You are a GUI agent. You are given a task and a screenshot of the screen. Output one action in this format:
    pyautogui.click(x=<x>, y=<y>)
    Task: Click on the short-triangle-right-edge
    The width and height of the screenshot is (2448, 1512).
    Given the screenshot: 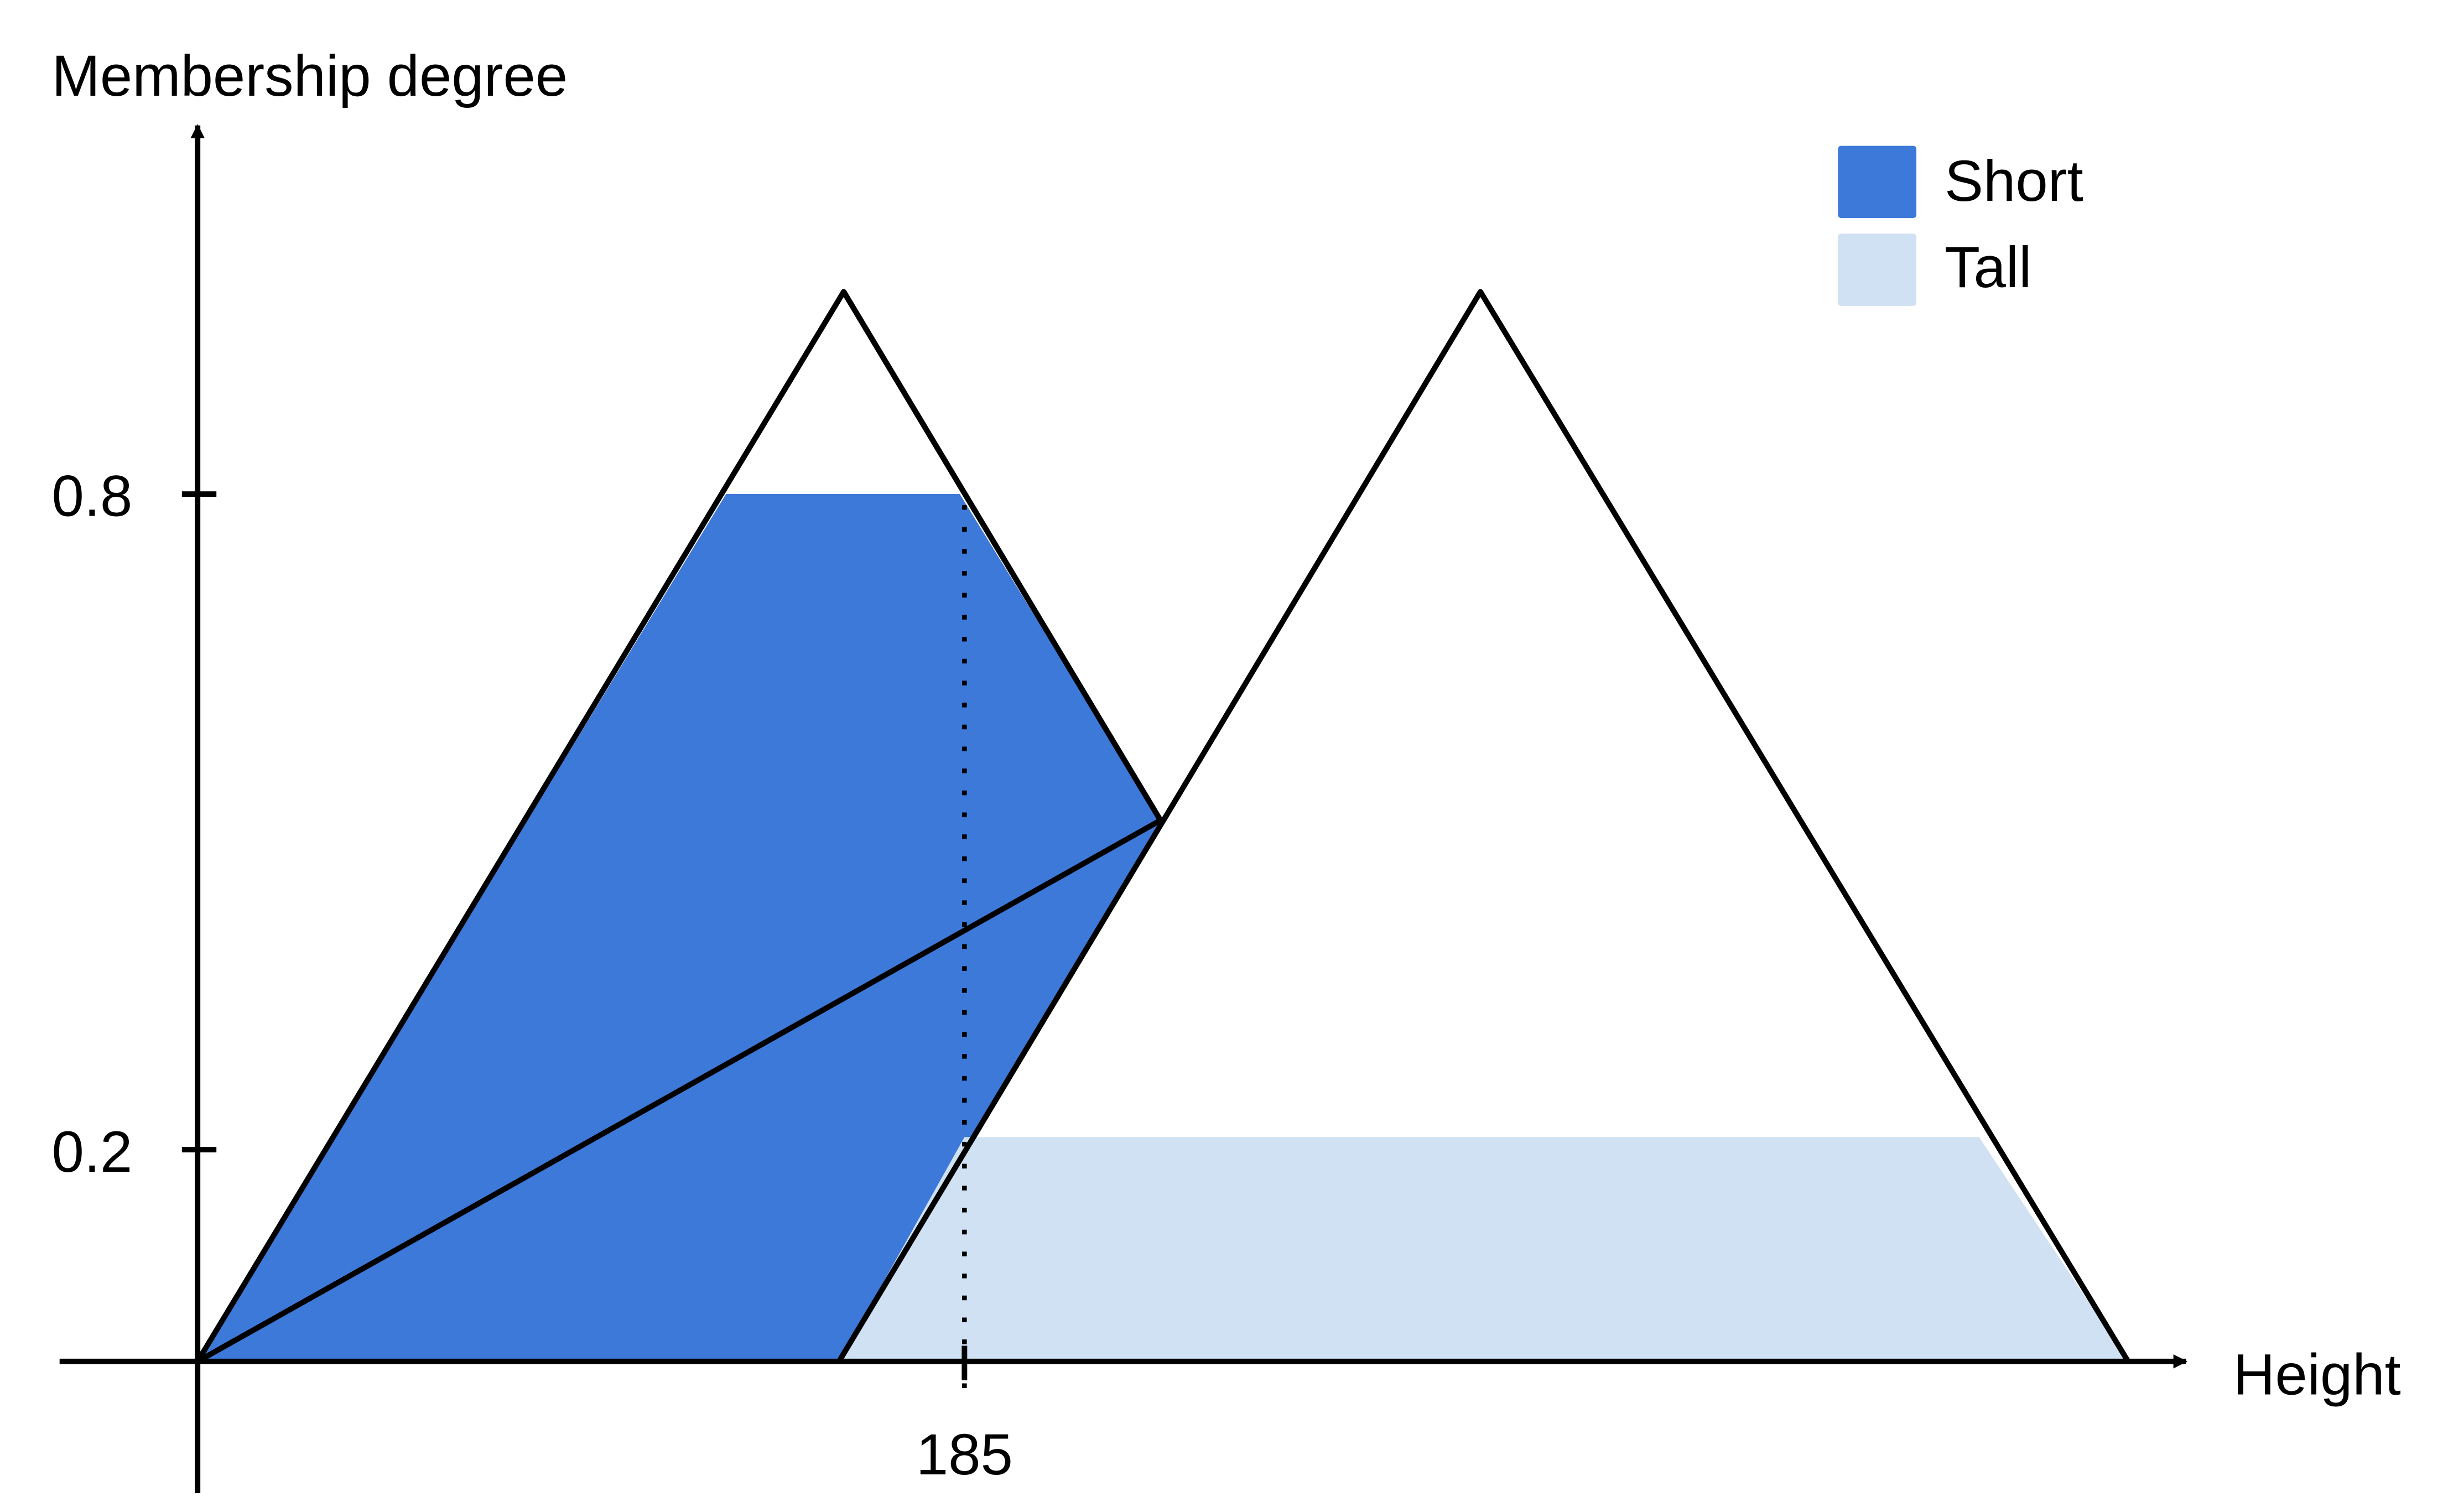 What is the action you would take?
    pyautogui.click(x=1002, y=556)
    